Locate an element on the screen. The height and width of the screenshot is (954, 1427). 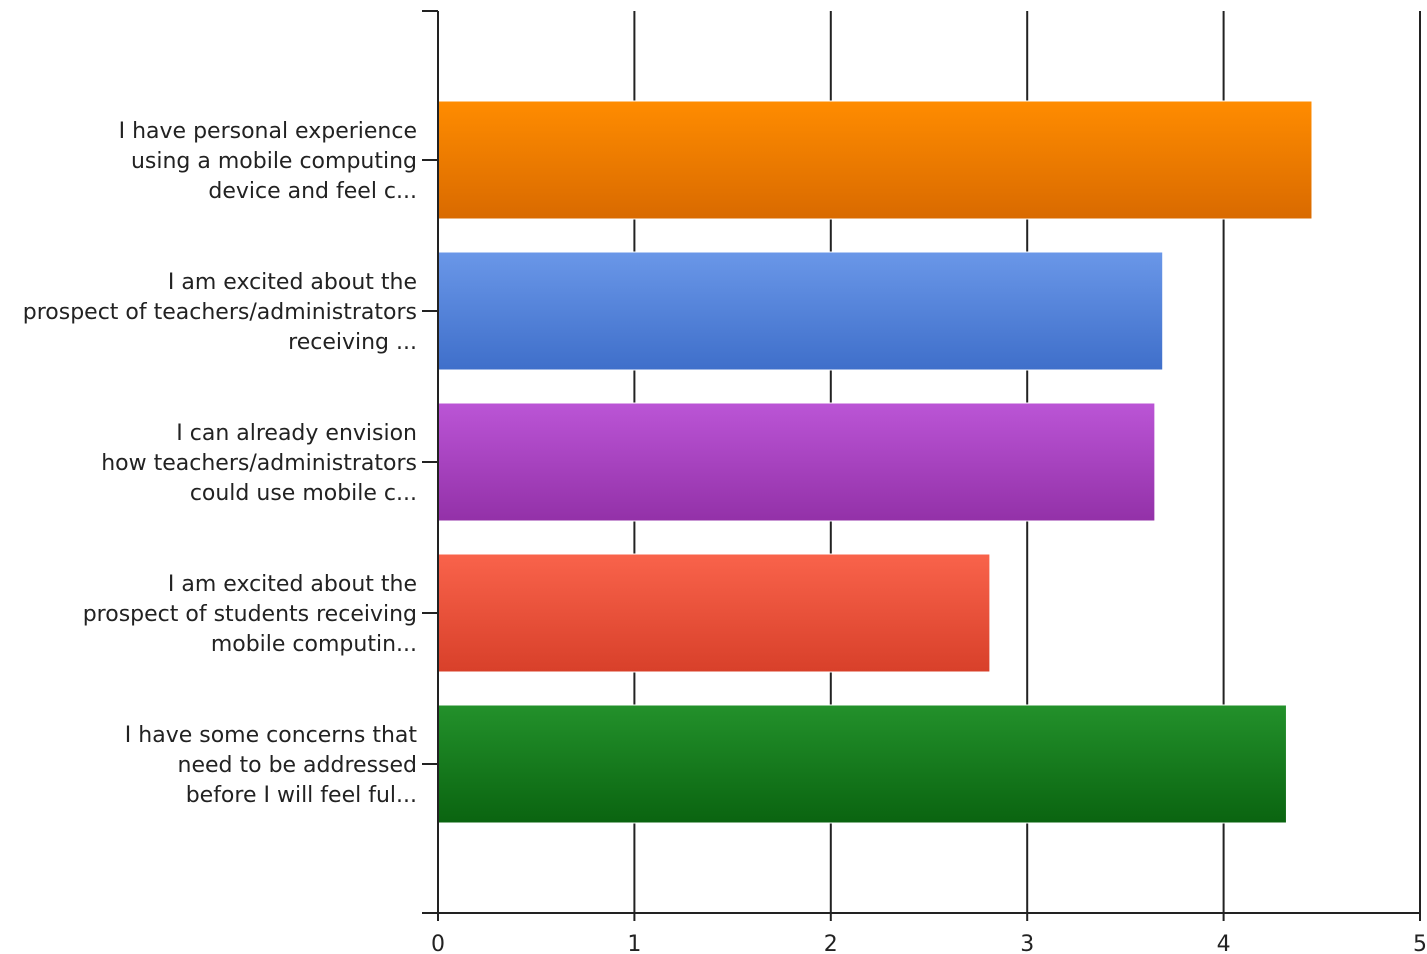
category-label-2-line-1: I am excited about the is located at coordinates (292, 282).